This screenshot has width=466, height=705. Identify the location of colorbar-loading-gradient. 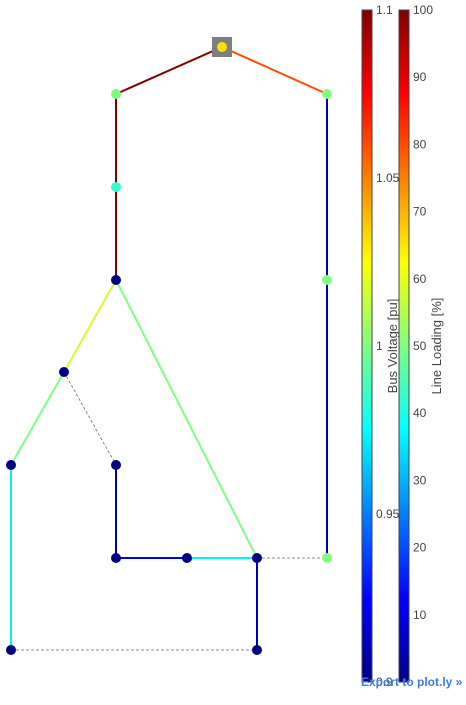
(404, 346).